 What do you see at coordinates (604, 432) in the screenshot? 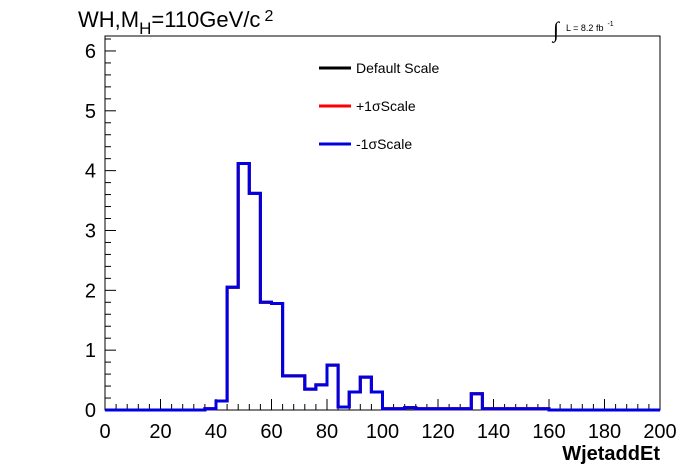
I see `x-tick-label: 180` at bounding box center [604, 432].